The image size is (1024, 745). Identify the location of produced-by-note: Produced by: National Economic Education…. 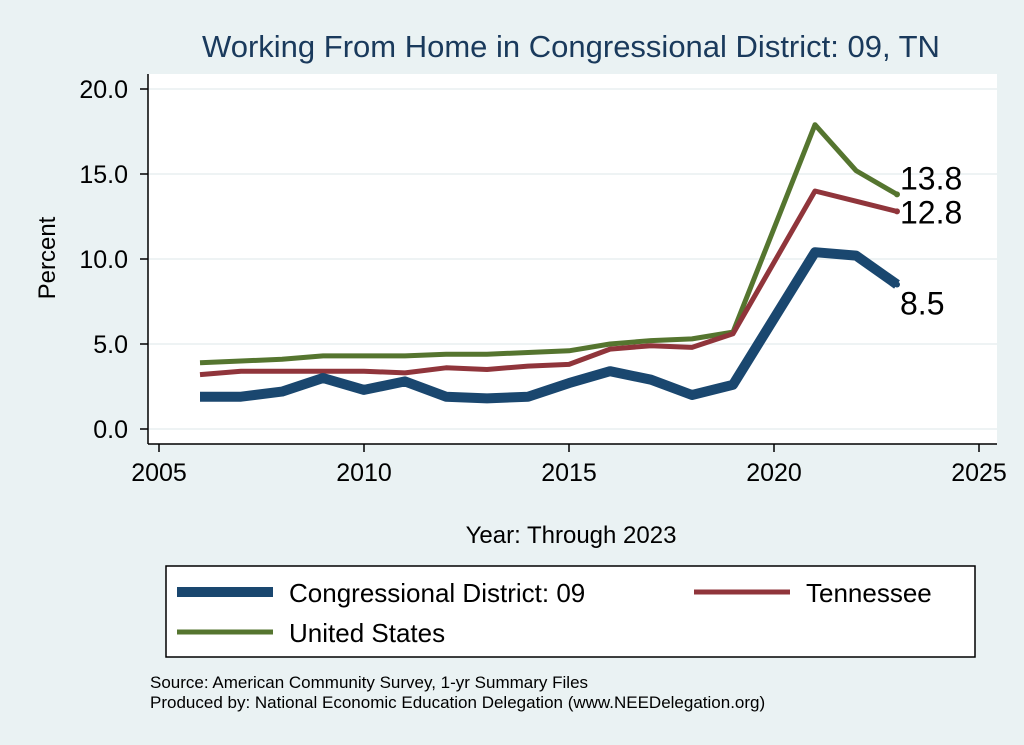
(457, 702).